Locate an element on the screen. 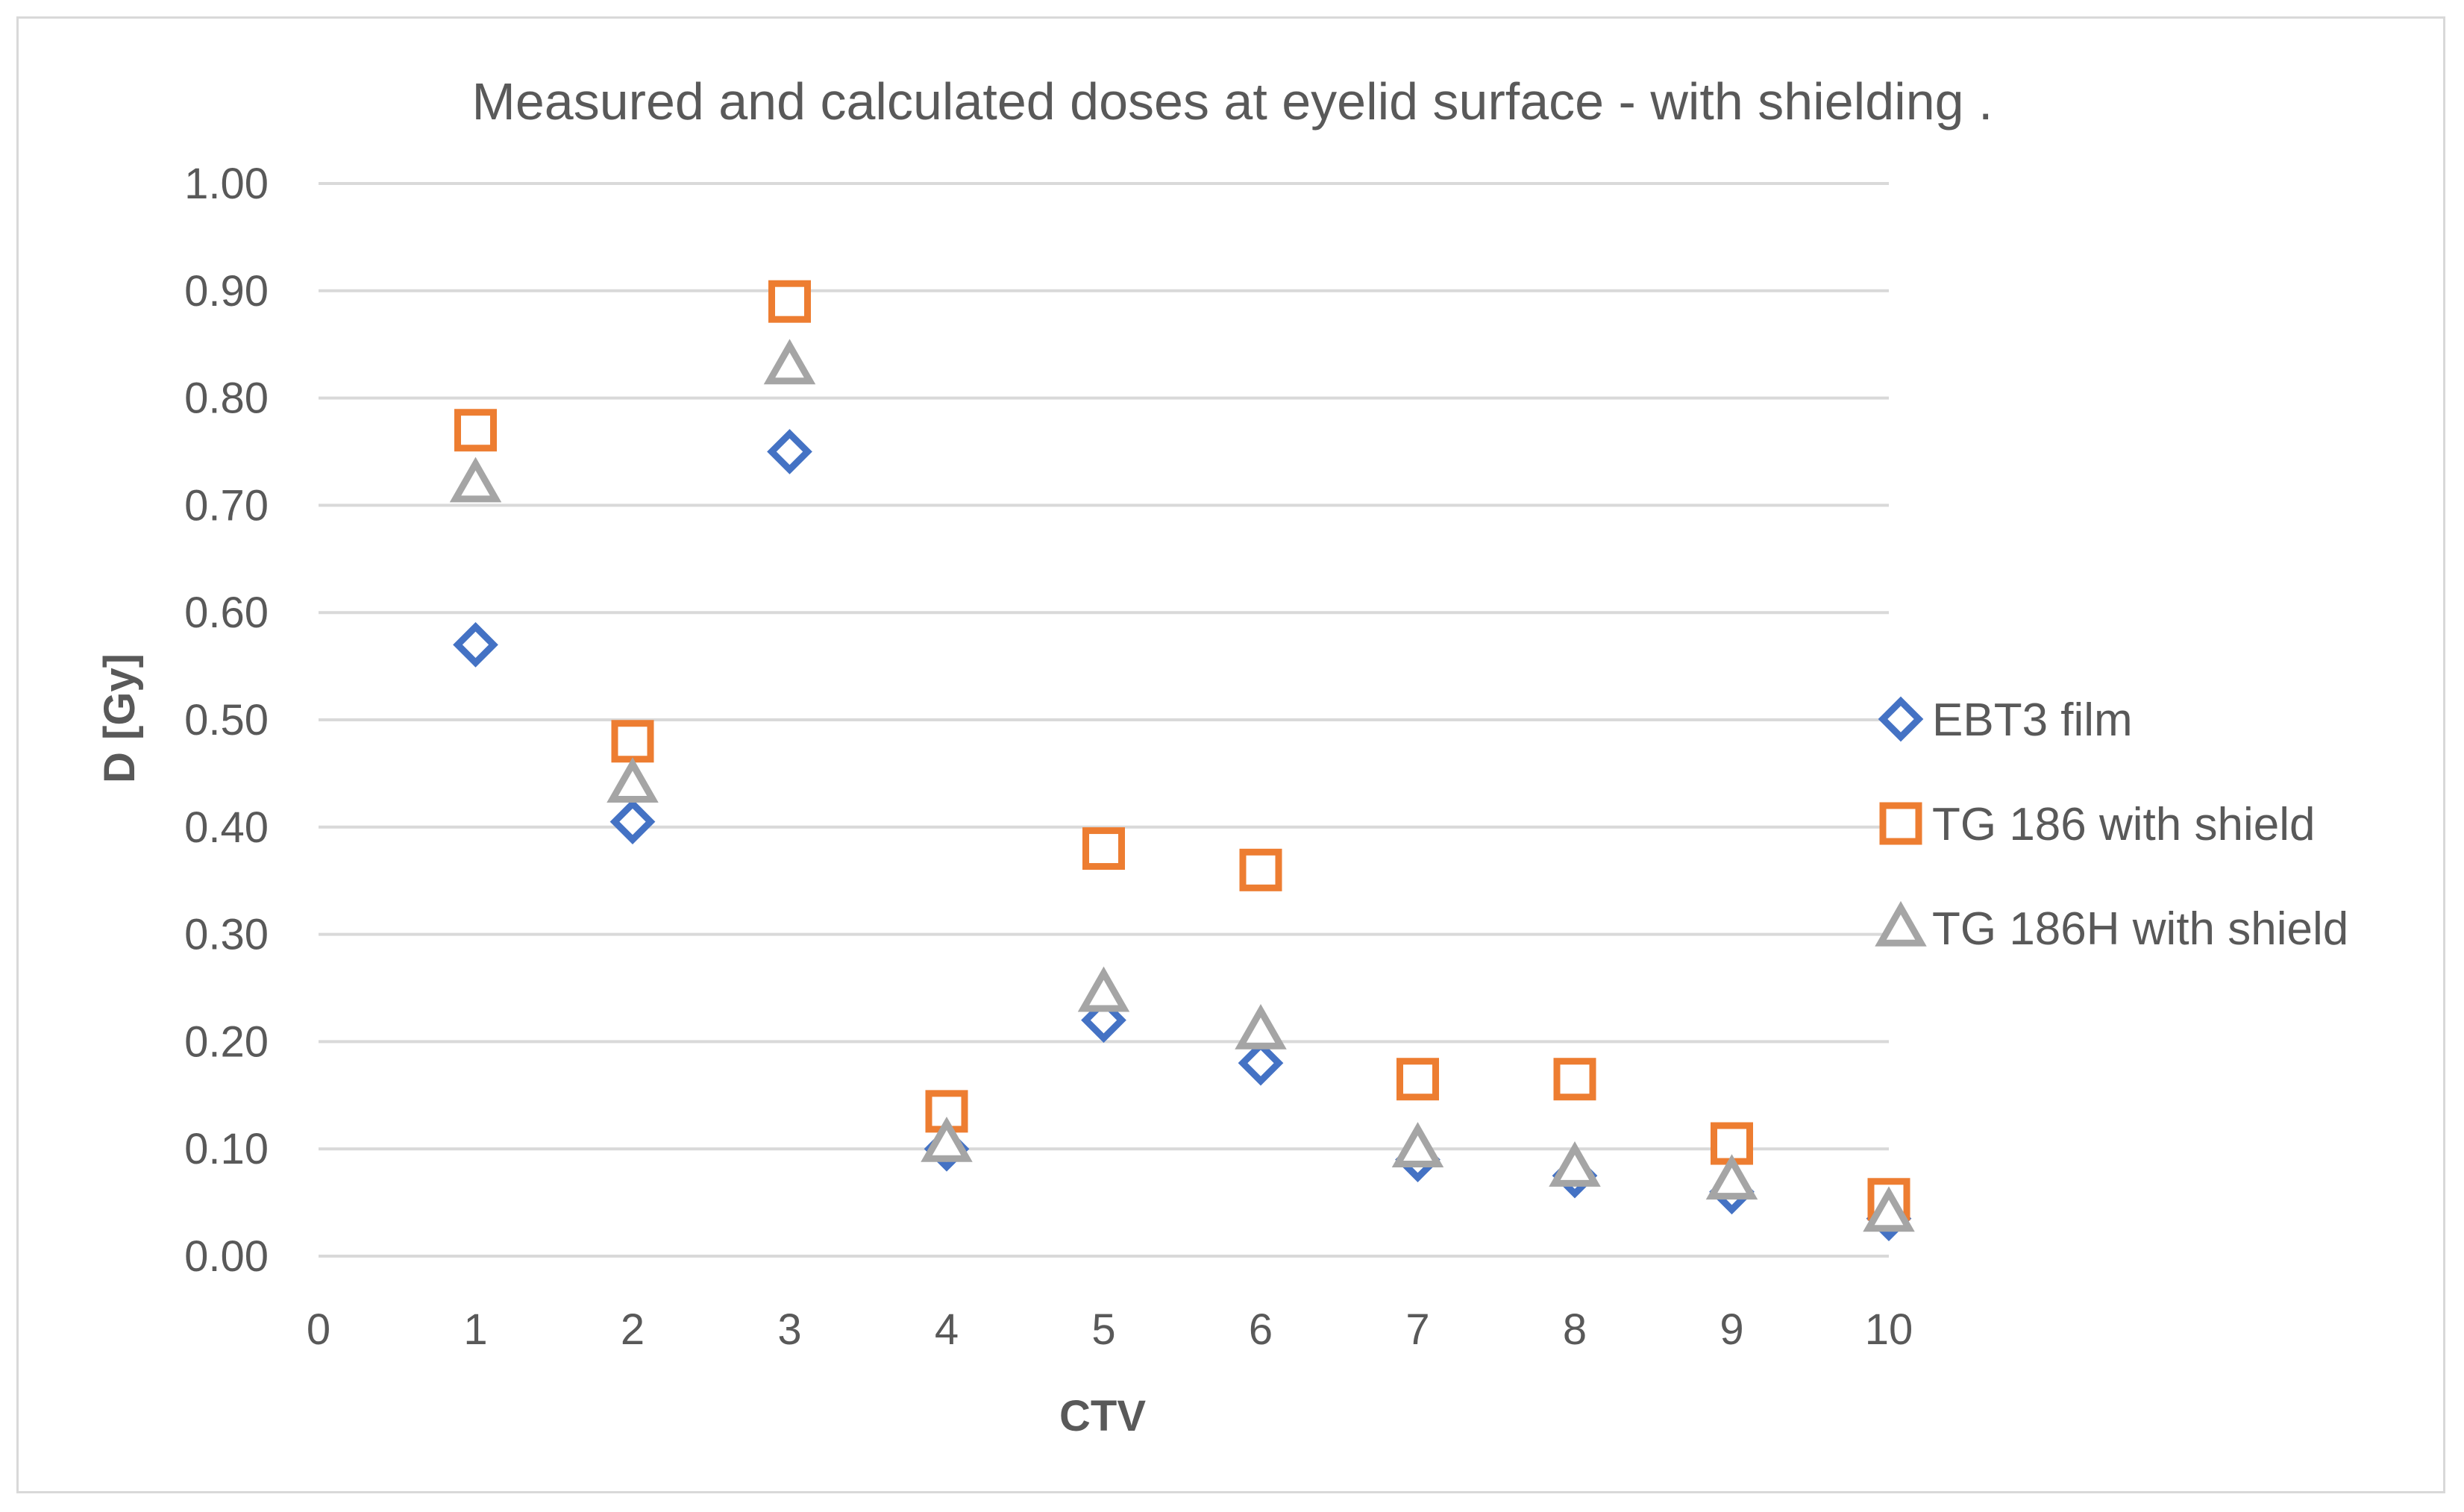 The image size is (2464, 1512). y-tick-label: 0.20 is located at coordinates (226, 1041).